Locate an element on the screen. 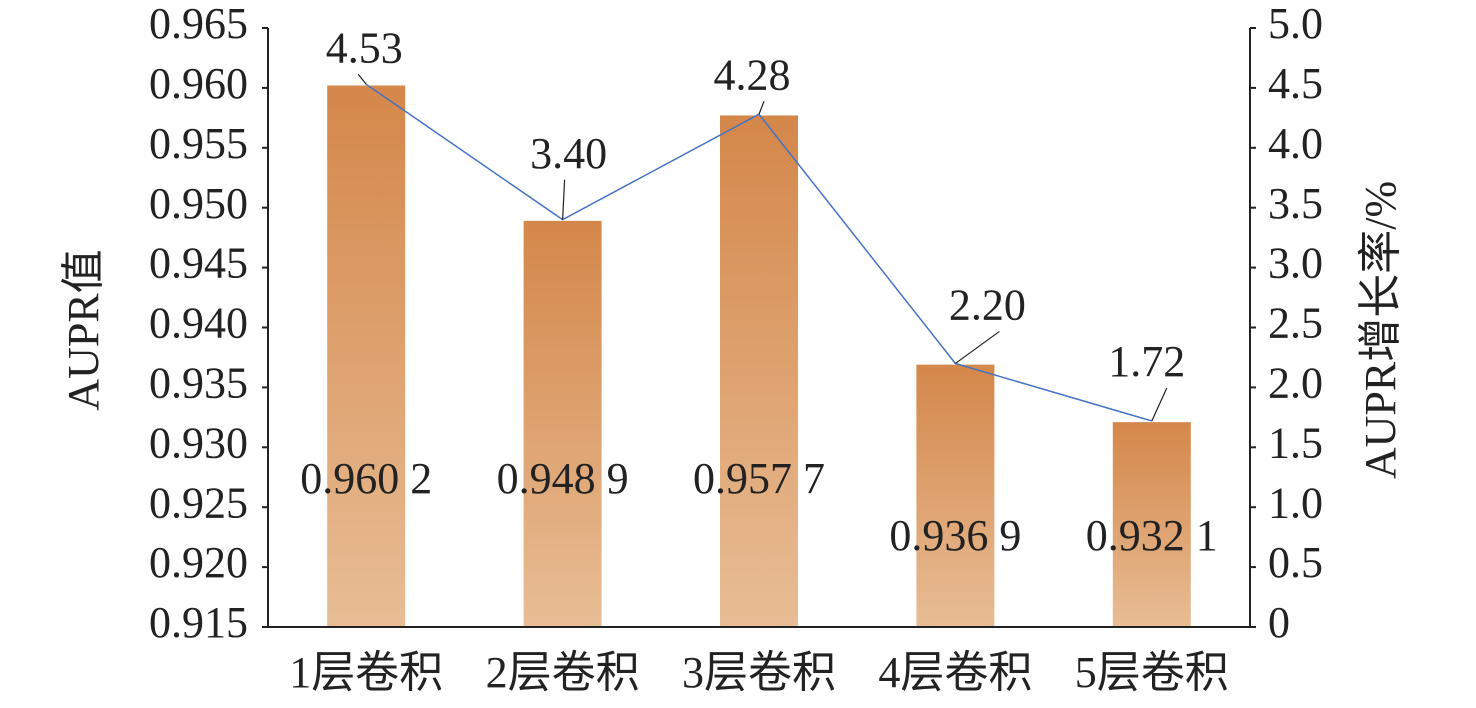 Image resolution: width=1476 pixels, height=708 pixels. x-tick-label: 2层卷积 is located at coordinates (563, 672).